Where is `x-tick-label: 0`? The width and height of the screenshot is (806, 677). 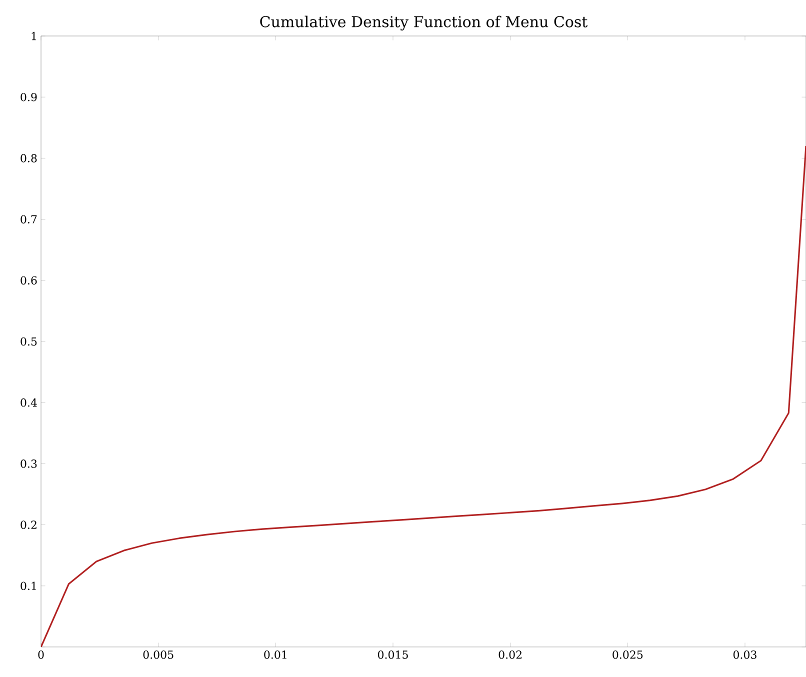 x-tick-label: 0 is located at coordinates (41, 654).